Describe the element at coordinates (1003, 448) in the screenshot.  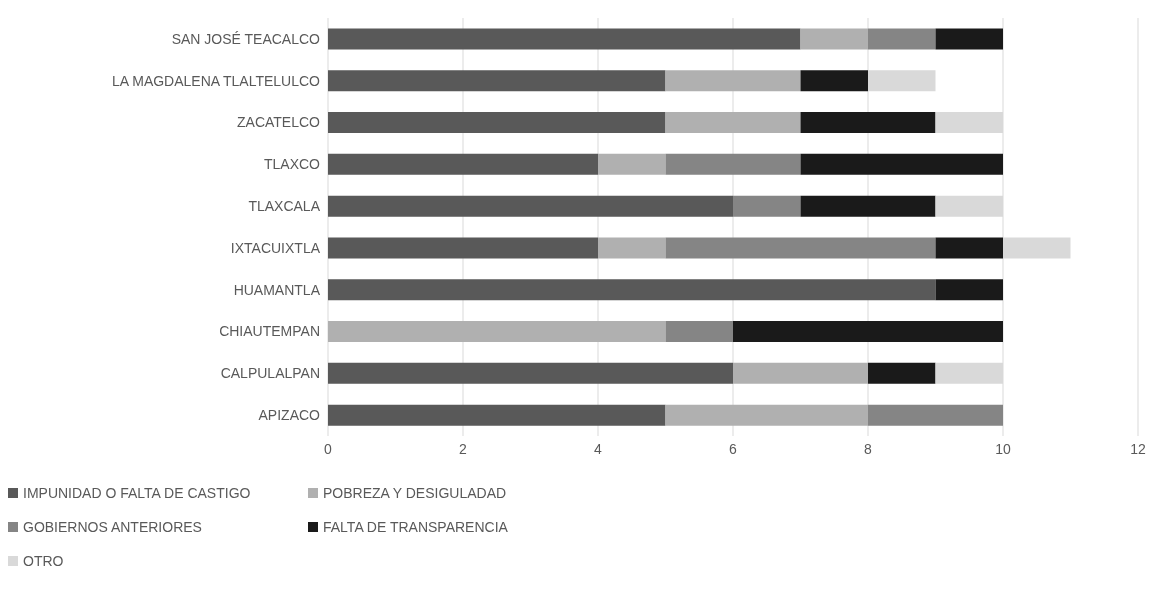
I see `x-tick-label: 10` at that location.